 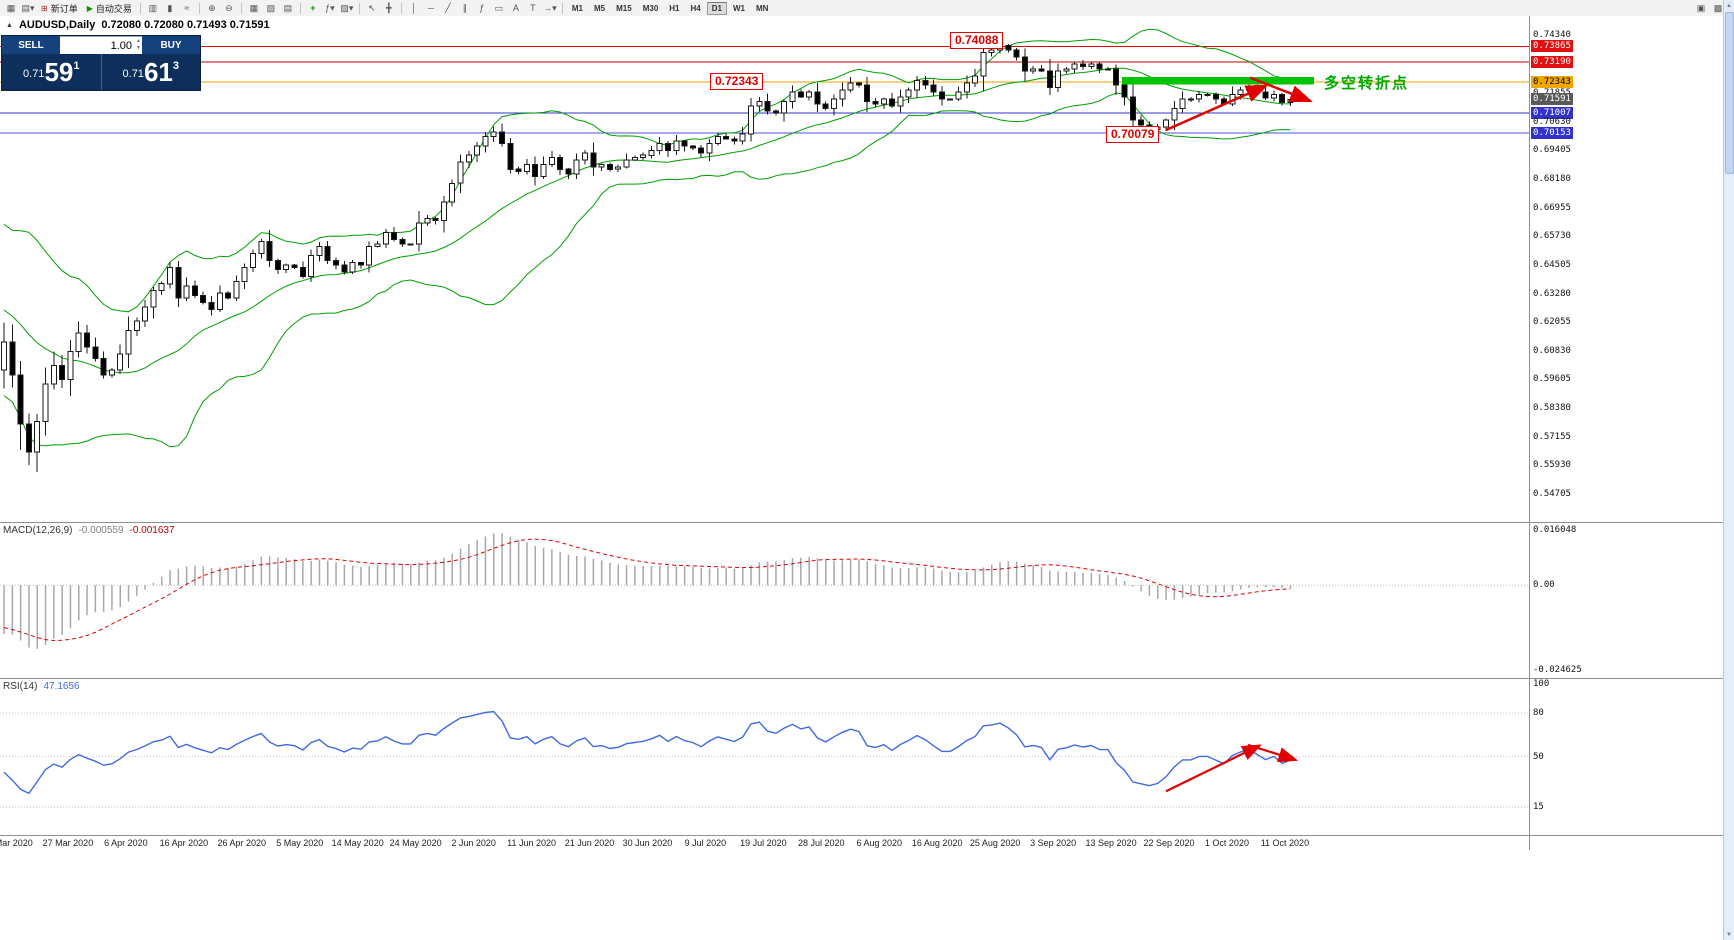 I want to click on crosshair-icon: ╋, so click(x=389, y=7).